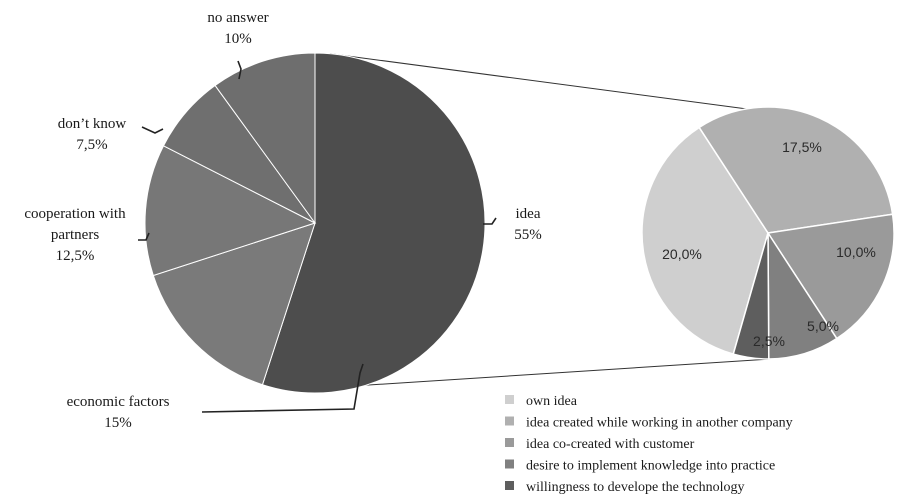 Image resolution: width=913 pixels, height=503 pixels. Describe the element at coordinates (830, 276) in the screenshot. I see `breakout-slice-idea-co-created-with-customer` at that location.